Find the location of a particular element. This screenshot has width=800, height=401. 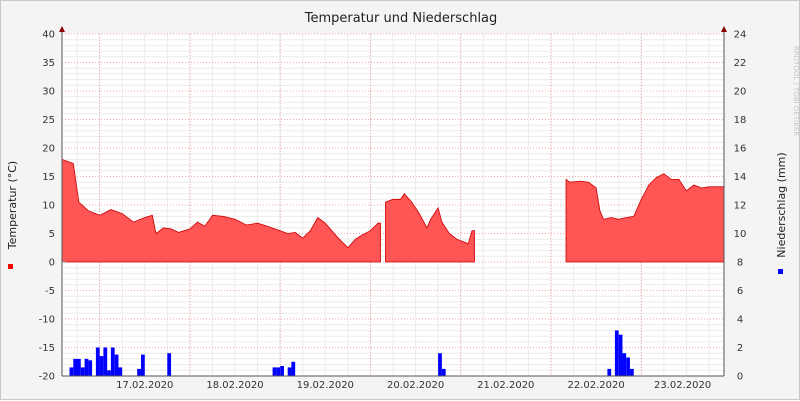

x-tick-label: 22.02.2020 is located at coordinates (595, 385).